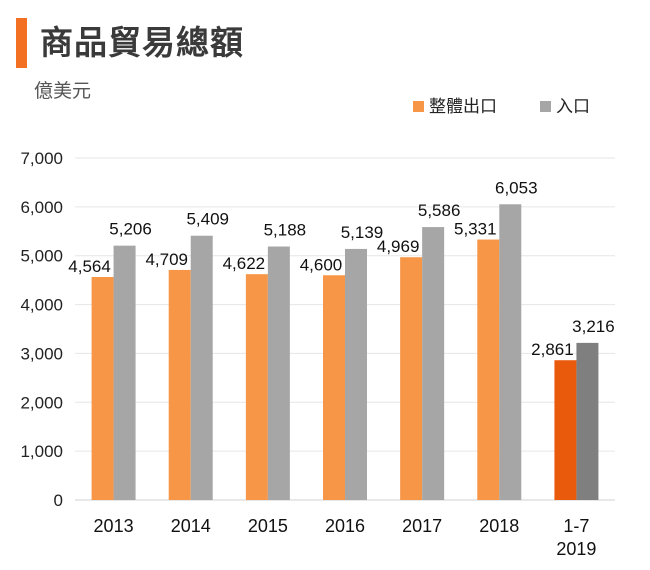 The image size is (650, 570). What do you see at coordinates (362, 232) in the screenshot?
I see `data-label: 5,139` at bounding box center [362, 232].